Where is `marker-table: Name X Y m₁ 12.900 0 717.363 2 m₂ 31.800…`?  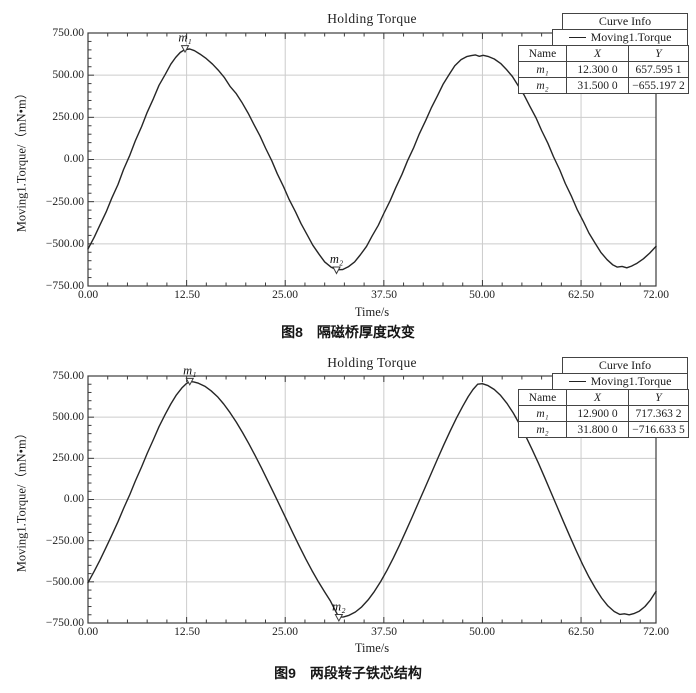 marker-table: Name X Y m₁ 12.900 0 717.363 2 m₂ 31.800… is located at coordinates (603, 413).